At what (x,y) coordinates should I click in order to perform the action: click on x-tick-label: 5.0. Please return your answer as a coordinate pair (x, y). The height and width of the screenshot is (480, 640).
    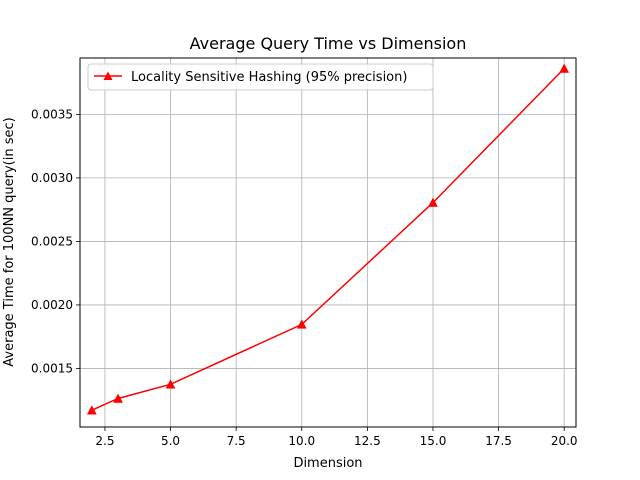
    Looking at the image, I should click on (170, 441).